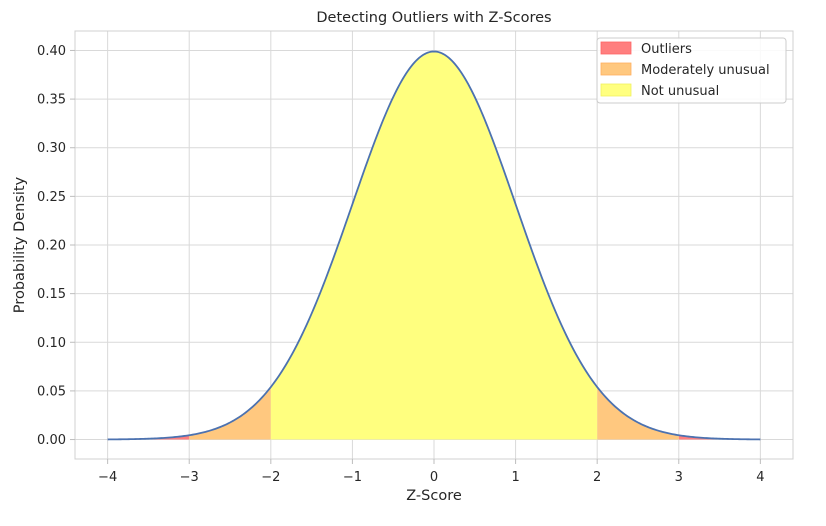 This screenshot has height=526, width=826. I want to click on legend-swatch-moderately-unusual, so click(616, 69).